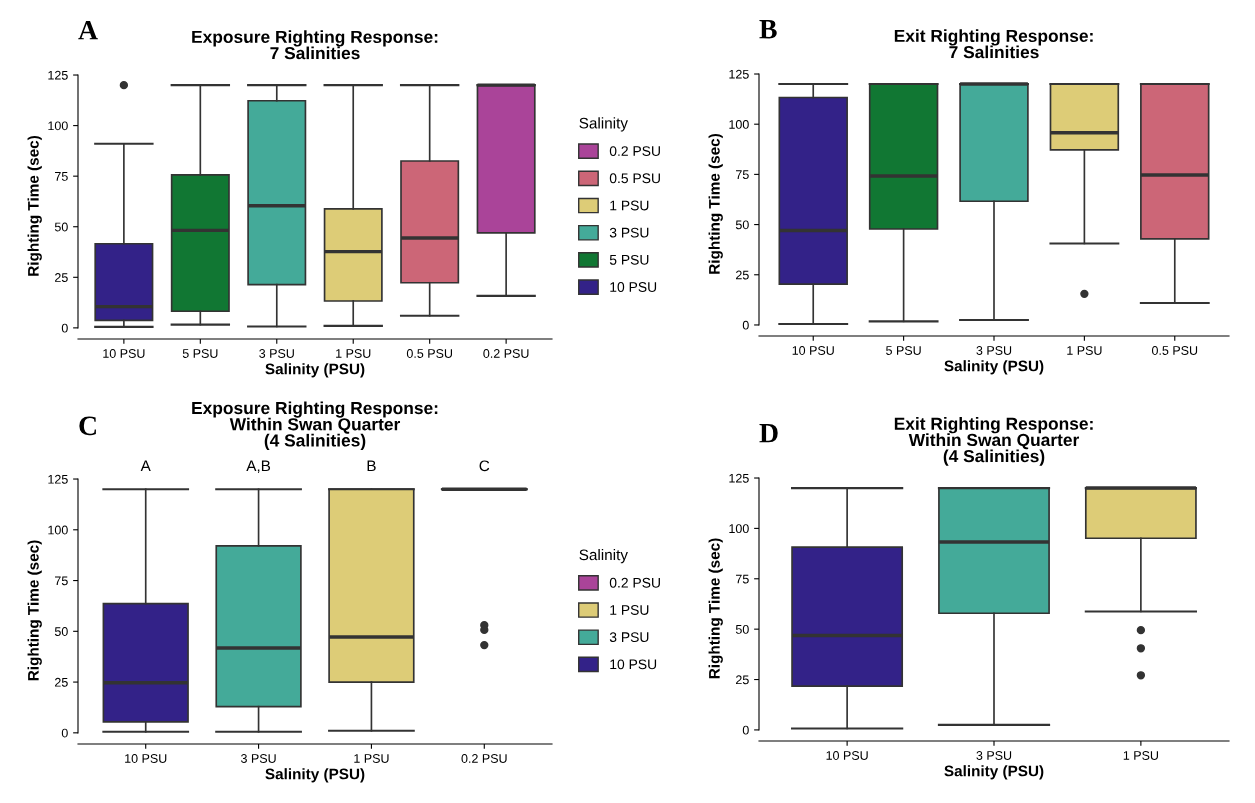 This screenshot has height=803, width=1255. Describe the element at coordinates (768, 433) in the screenshot. I see `text: D` at that location.